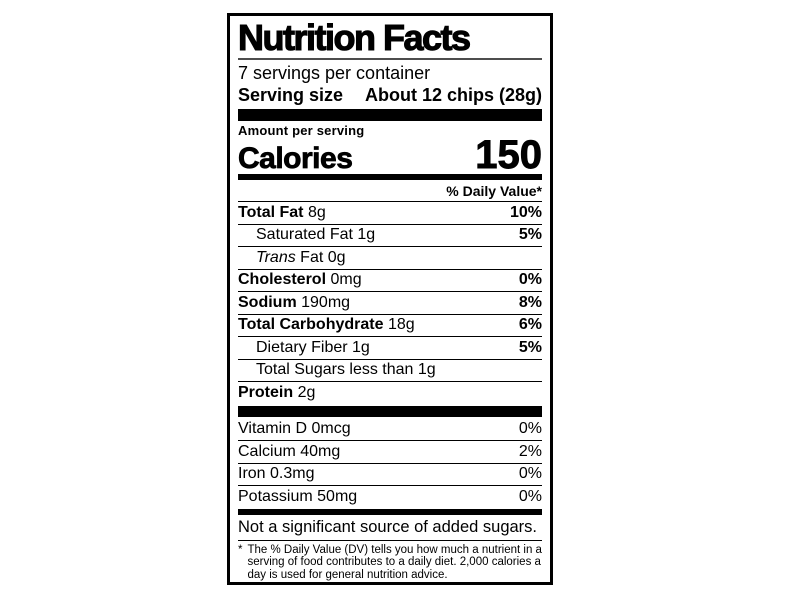 Image resolution: width=800 pixels, height=600 pixels. Describe the element at coordinates (346, 370) in the screenshot. I see `nutrient-name: Total Sugars less than 1g` at that location.